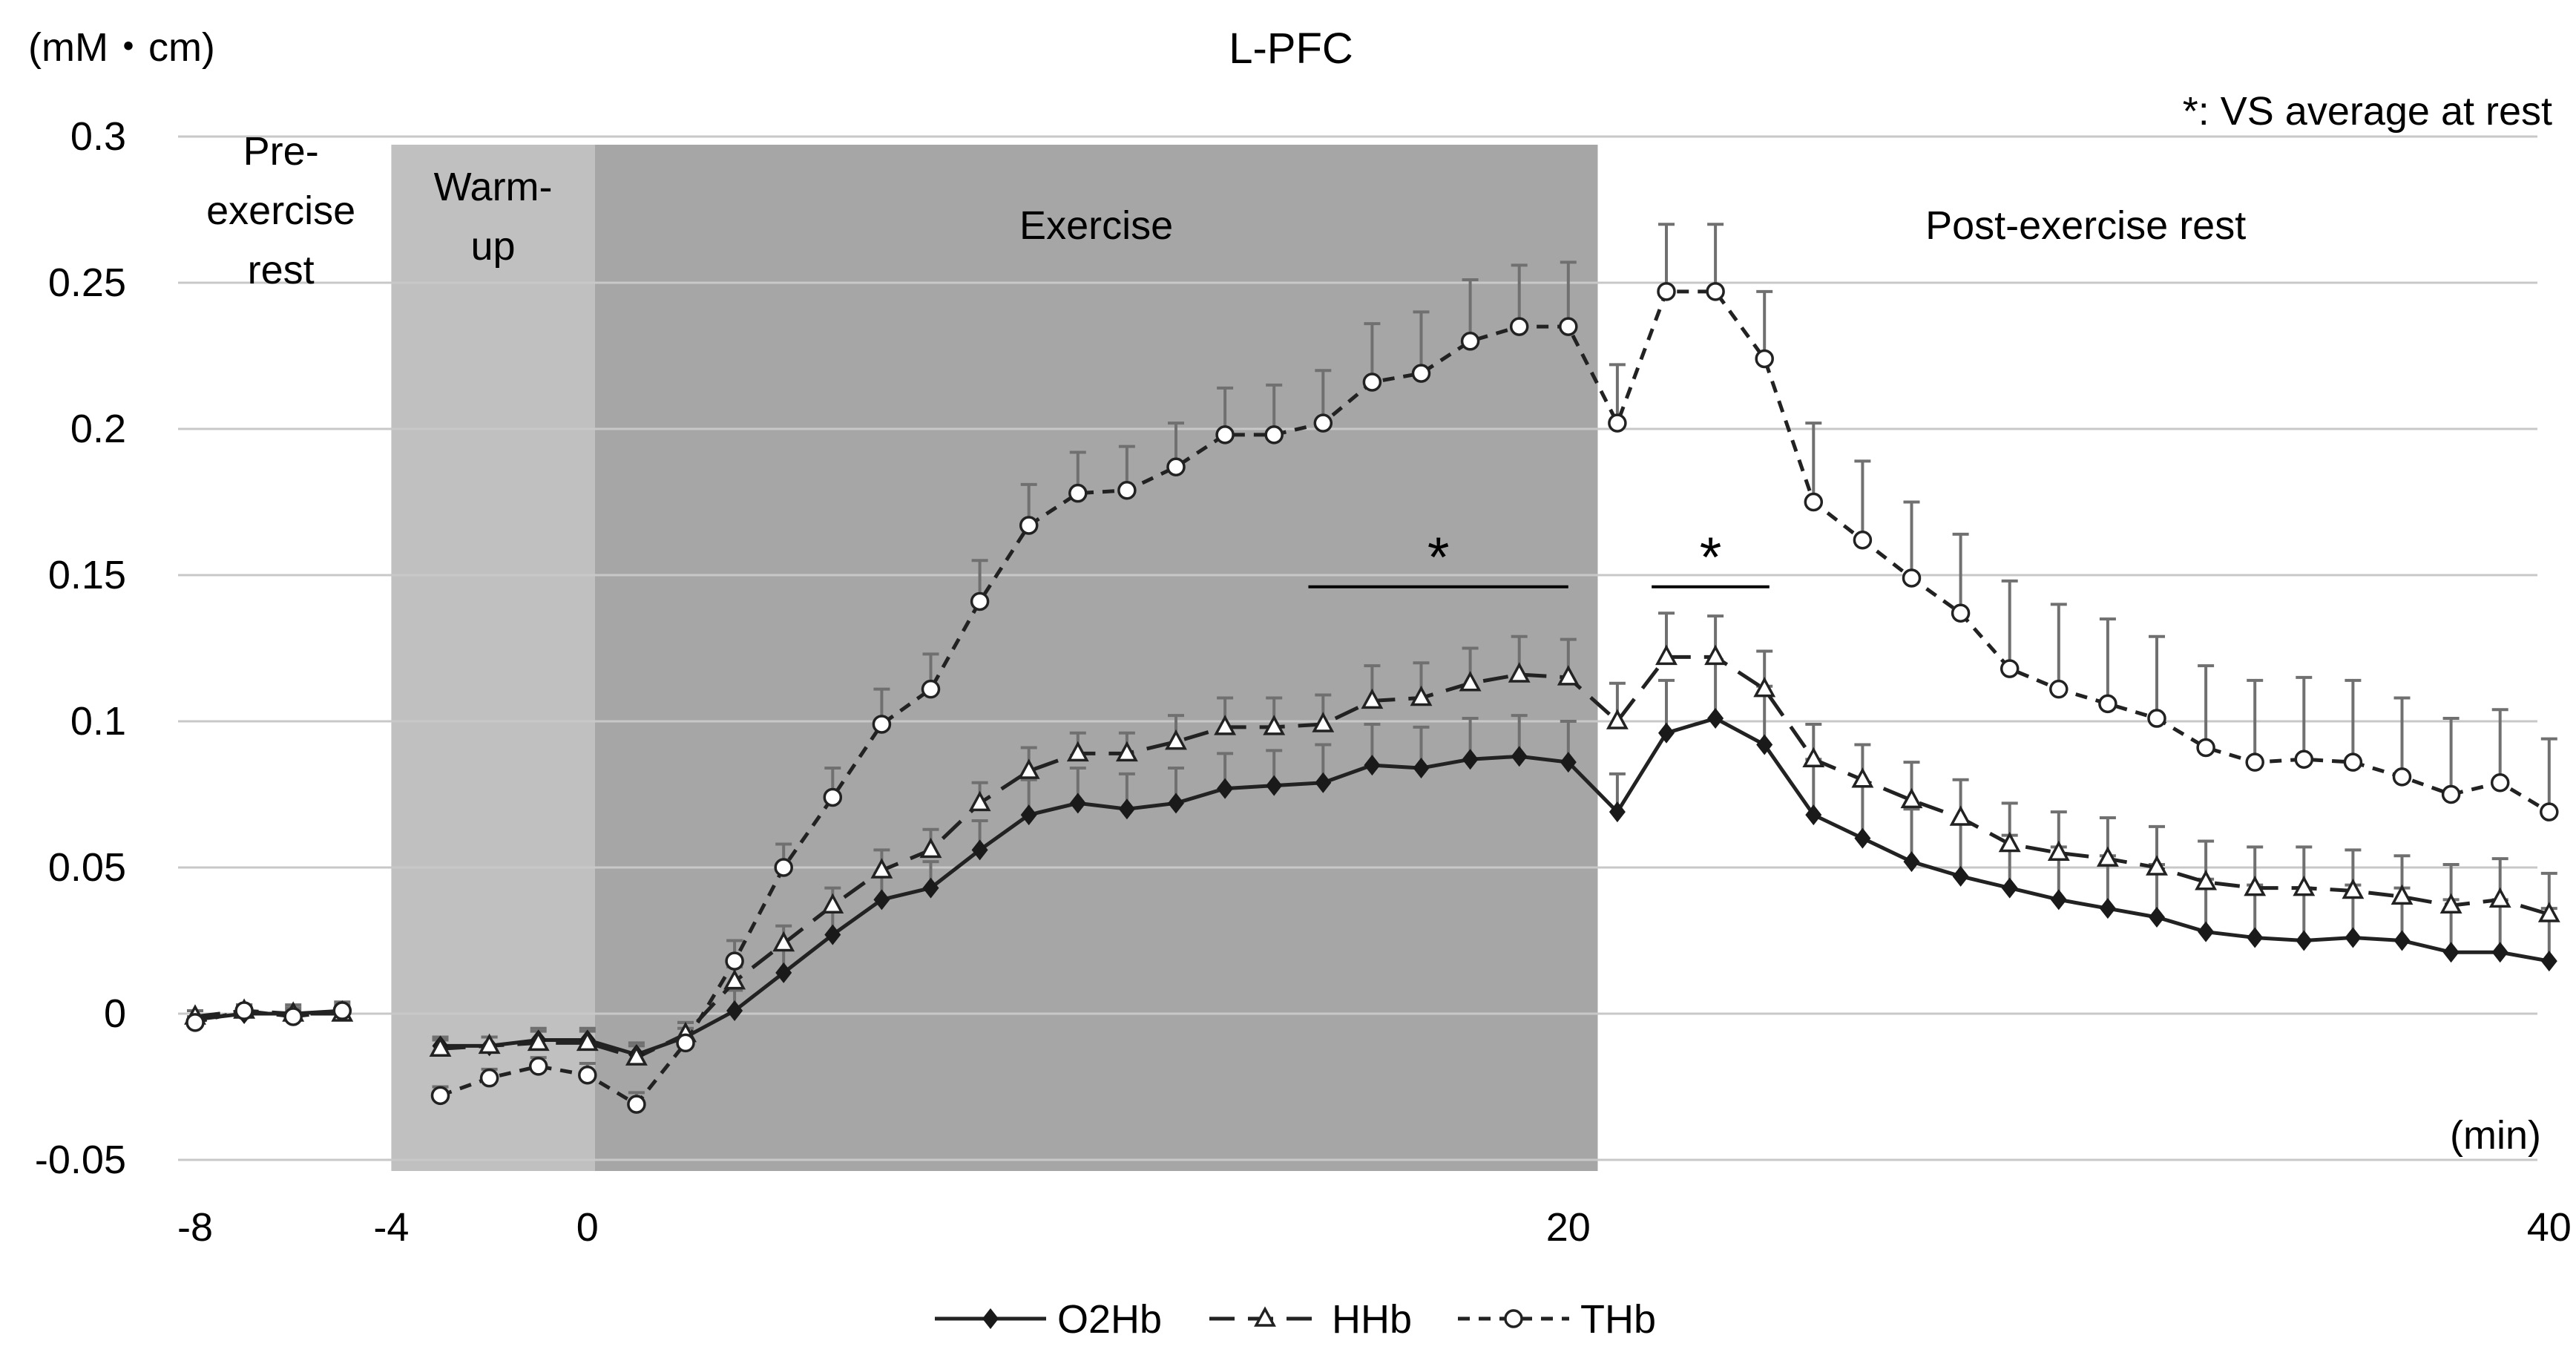 Image resolution: width=2576 pixels, height=1358 pixels. I want to click on significance-marks: * *, so click(1539, 558).